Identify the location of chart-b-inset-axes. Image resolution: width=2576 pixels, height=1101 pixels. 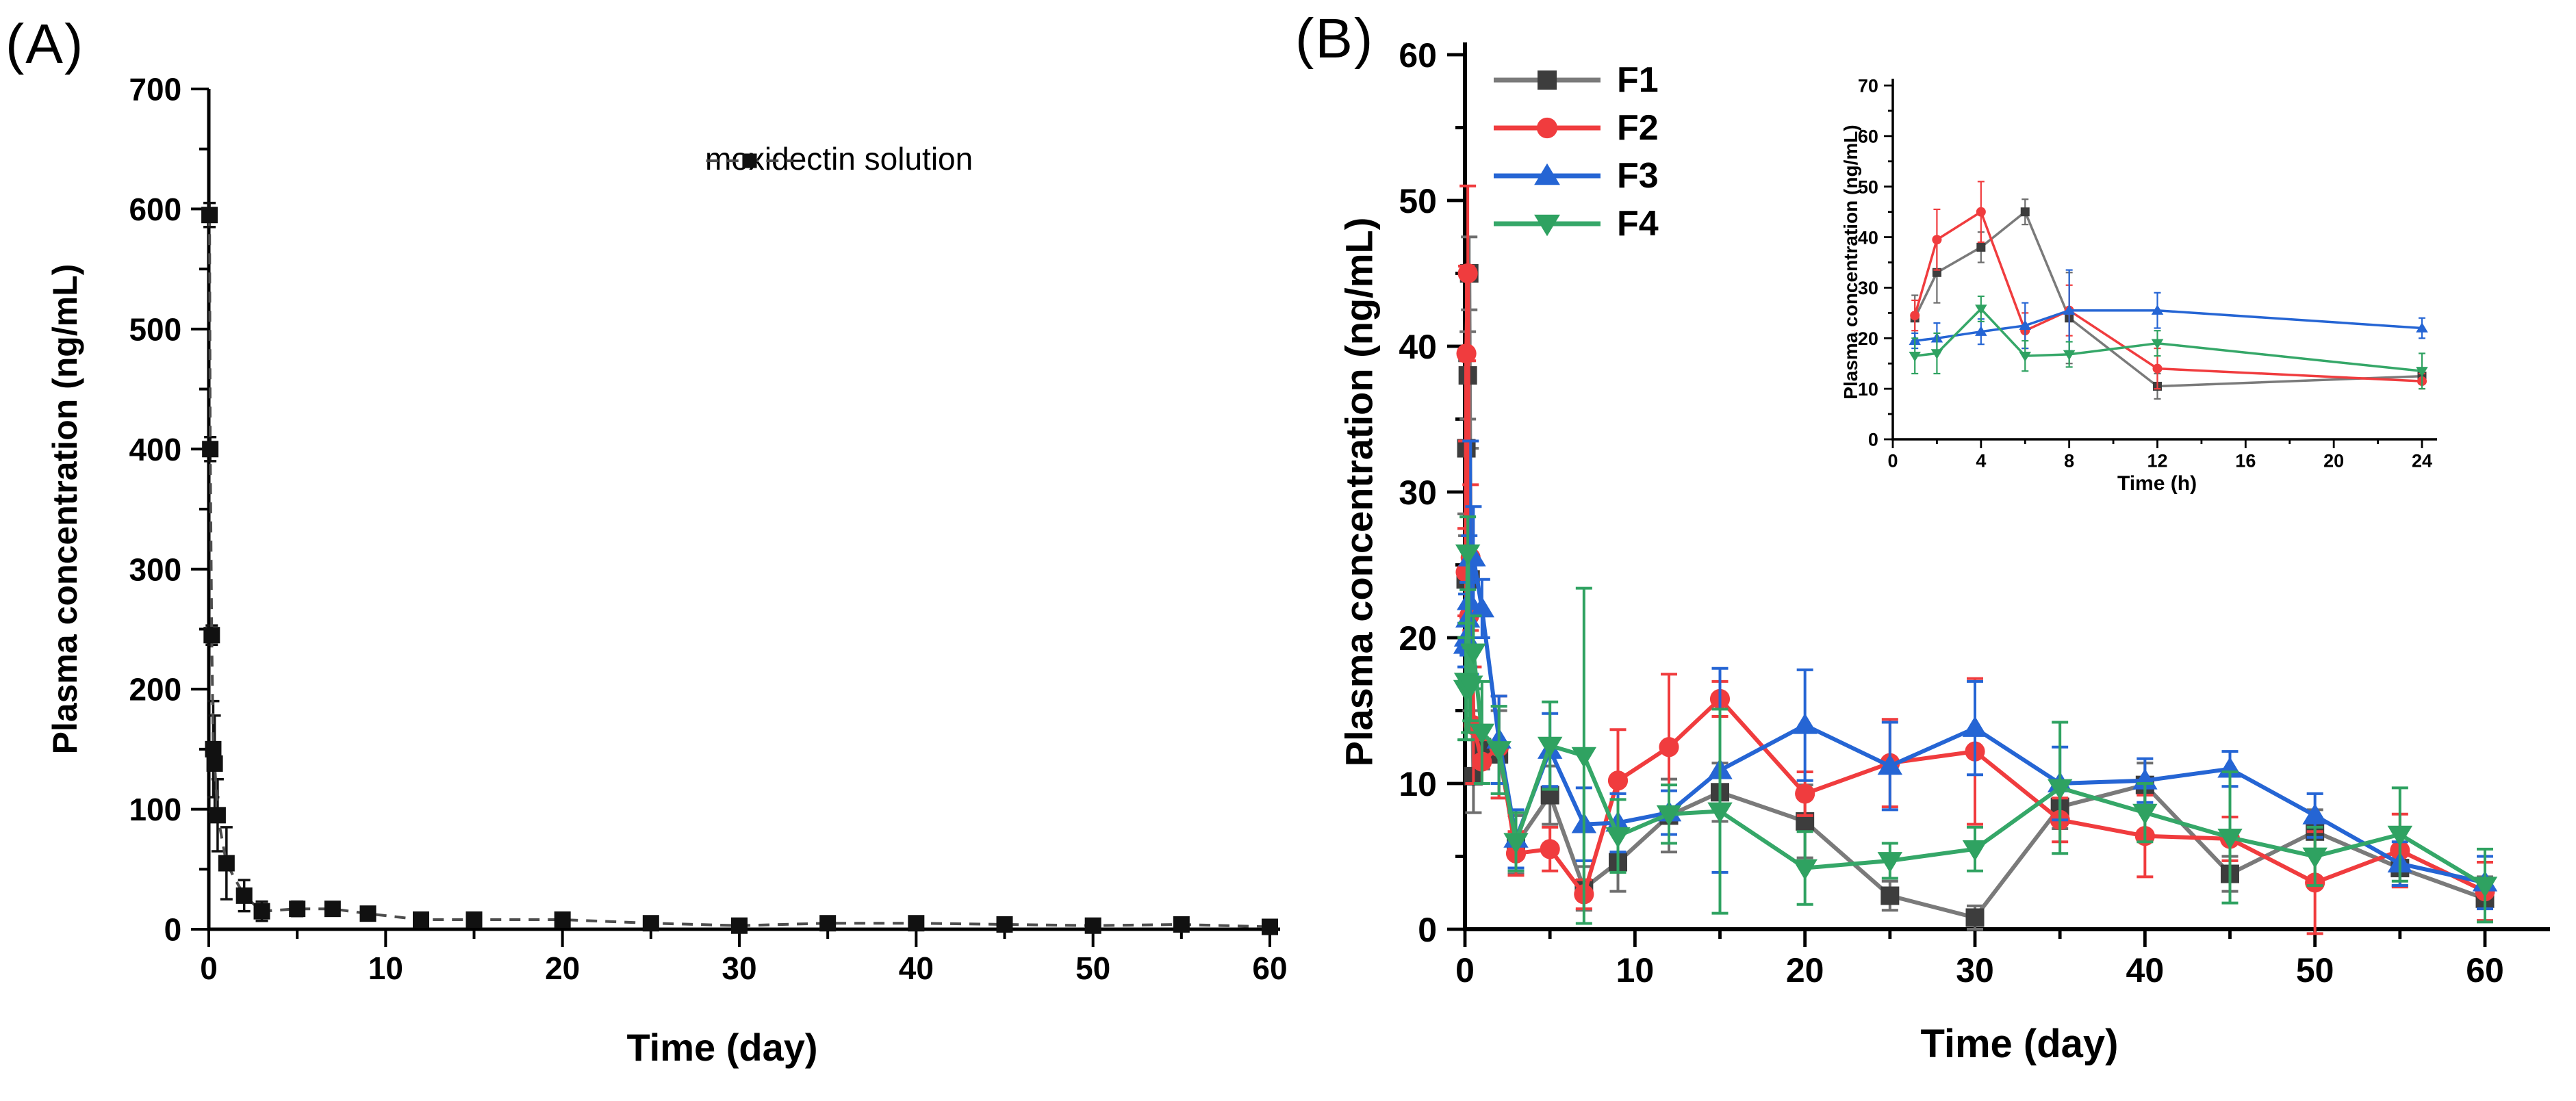
(2164, 260).